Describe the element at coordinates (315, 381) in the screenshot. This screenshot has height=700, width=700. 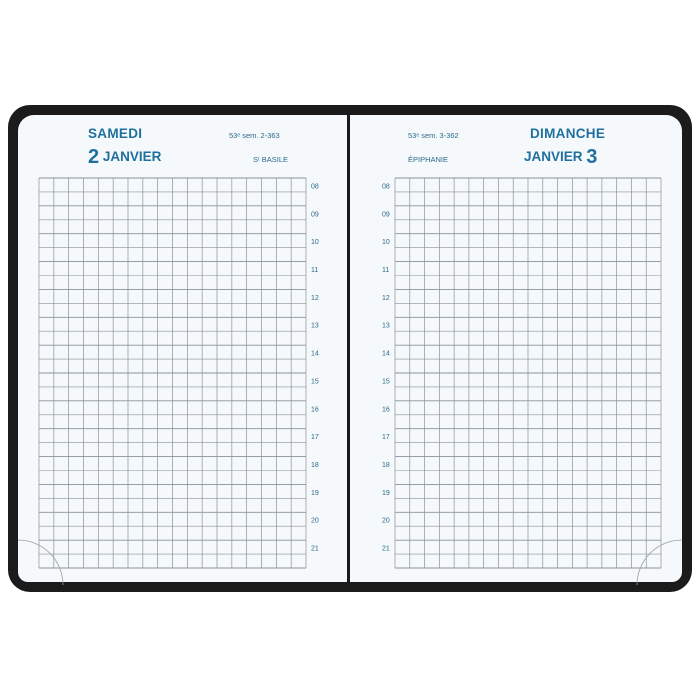
I see `left-hour-label: 15` at that location.